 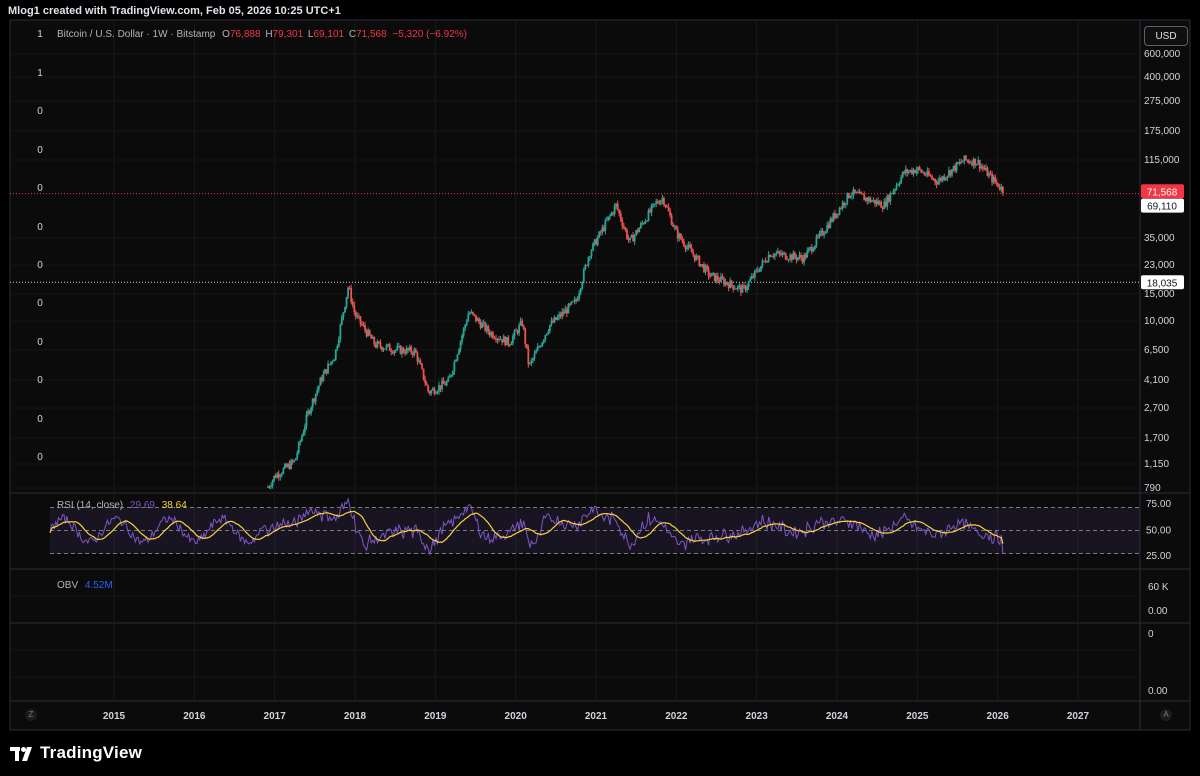 I want to click on auto-scale-right-button: A, so click(x=1166, y=715).